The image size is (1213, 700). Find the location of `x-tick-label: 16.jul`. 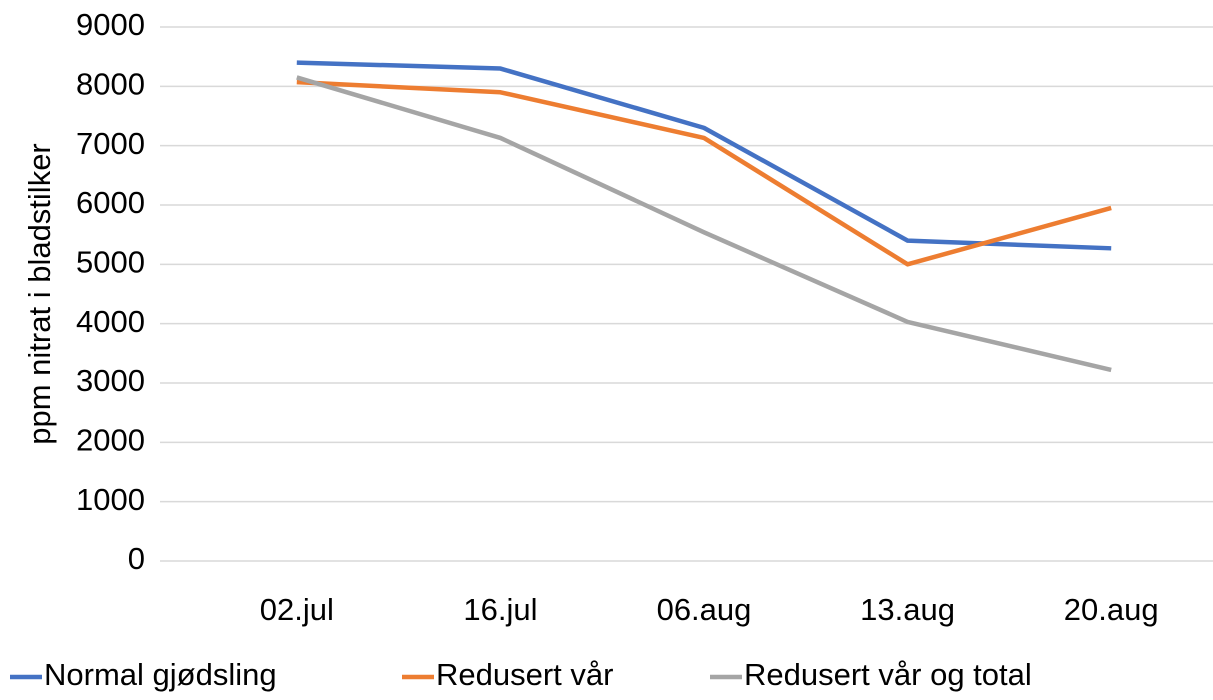

x-tick-label: 16.jul is located at coordinates (500, 609).